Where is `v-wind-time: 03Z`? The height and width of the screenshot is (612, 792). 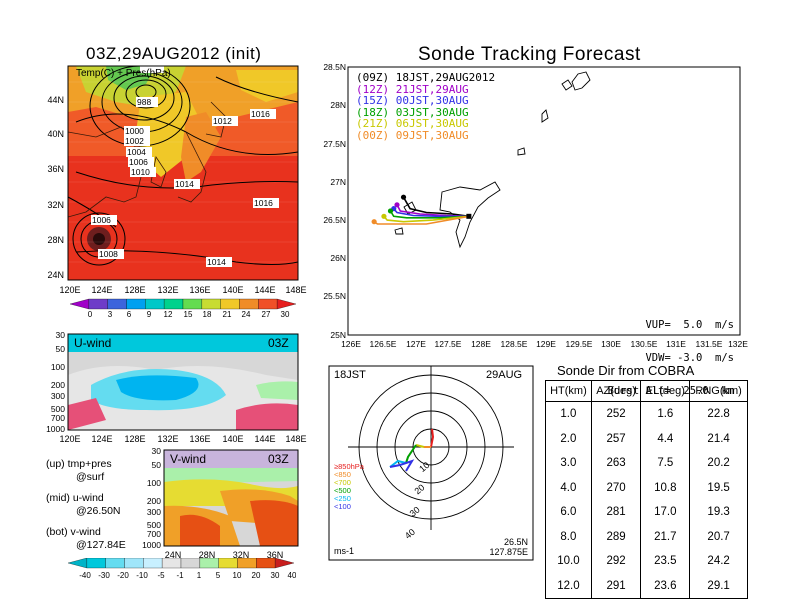 v-wind-time: 03Z is located at coordinates (278, 459).